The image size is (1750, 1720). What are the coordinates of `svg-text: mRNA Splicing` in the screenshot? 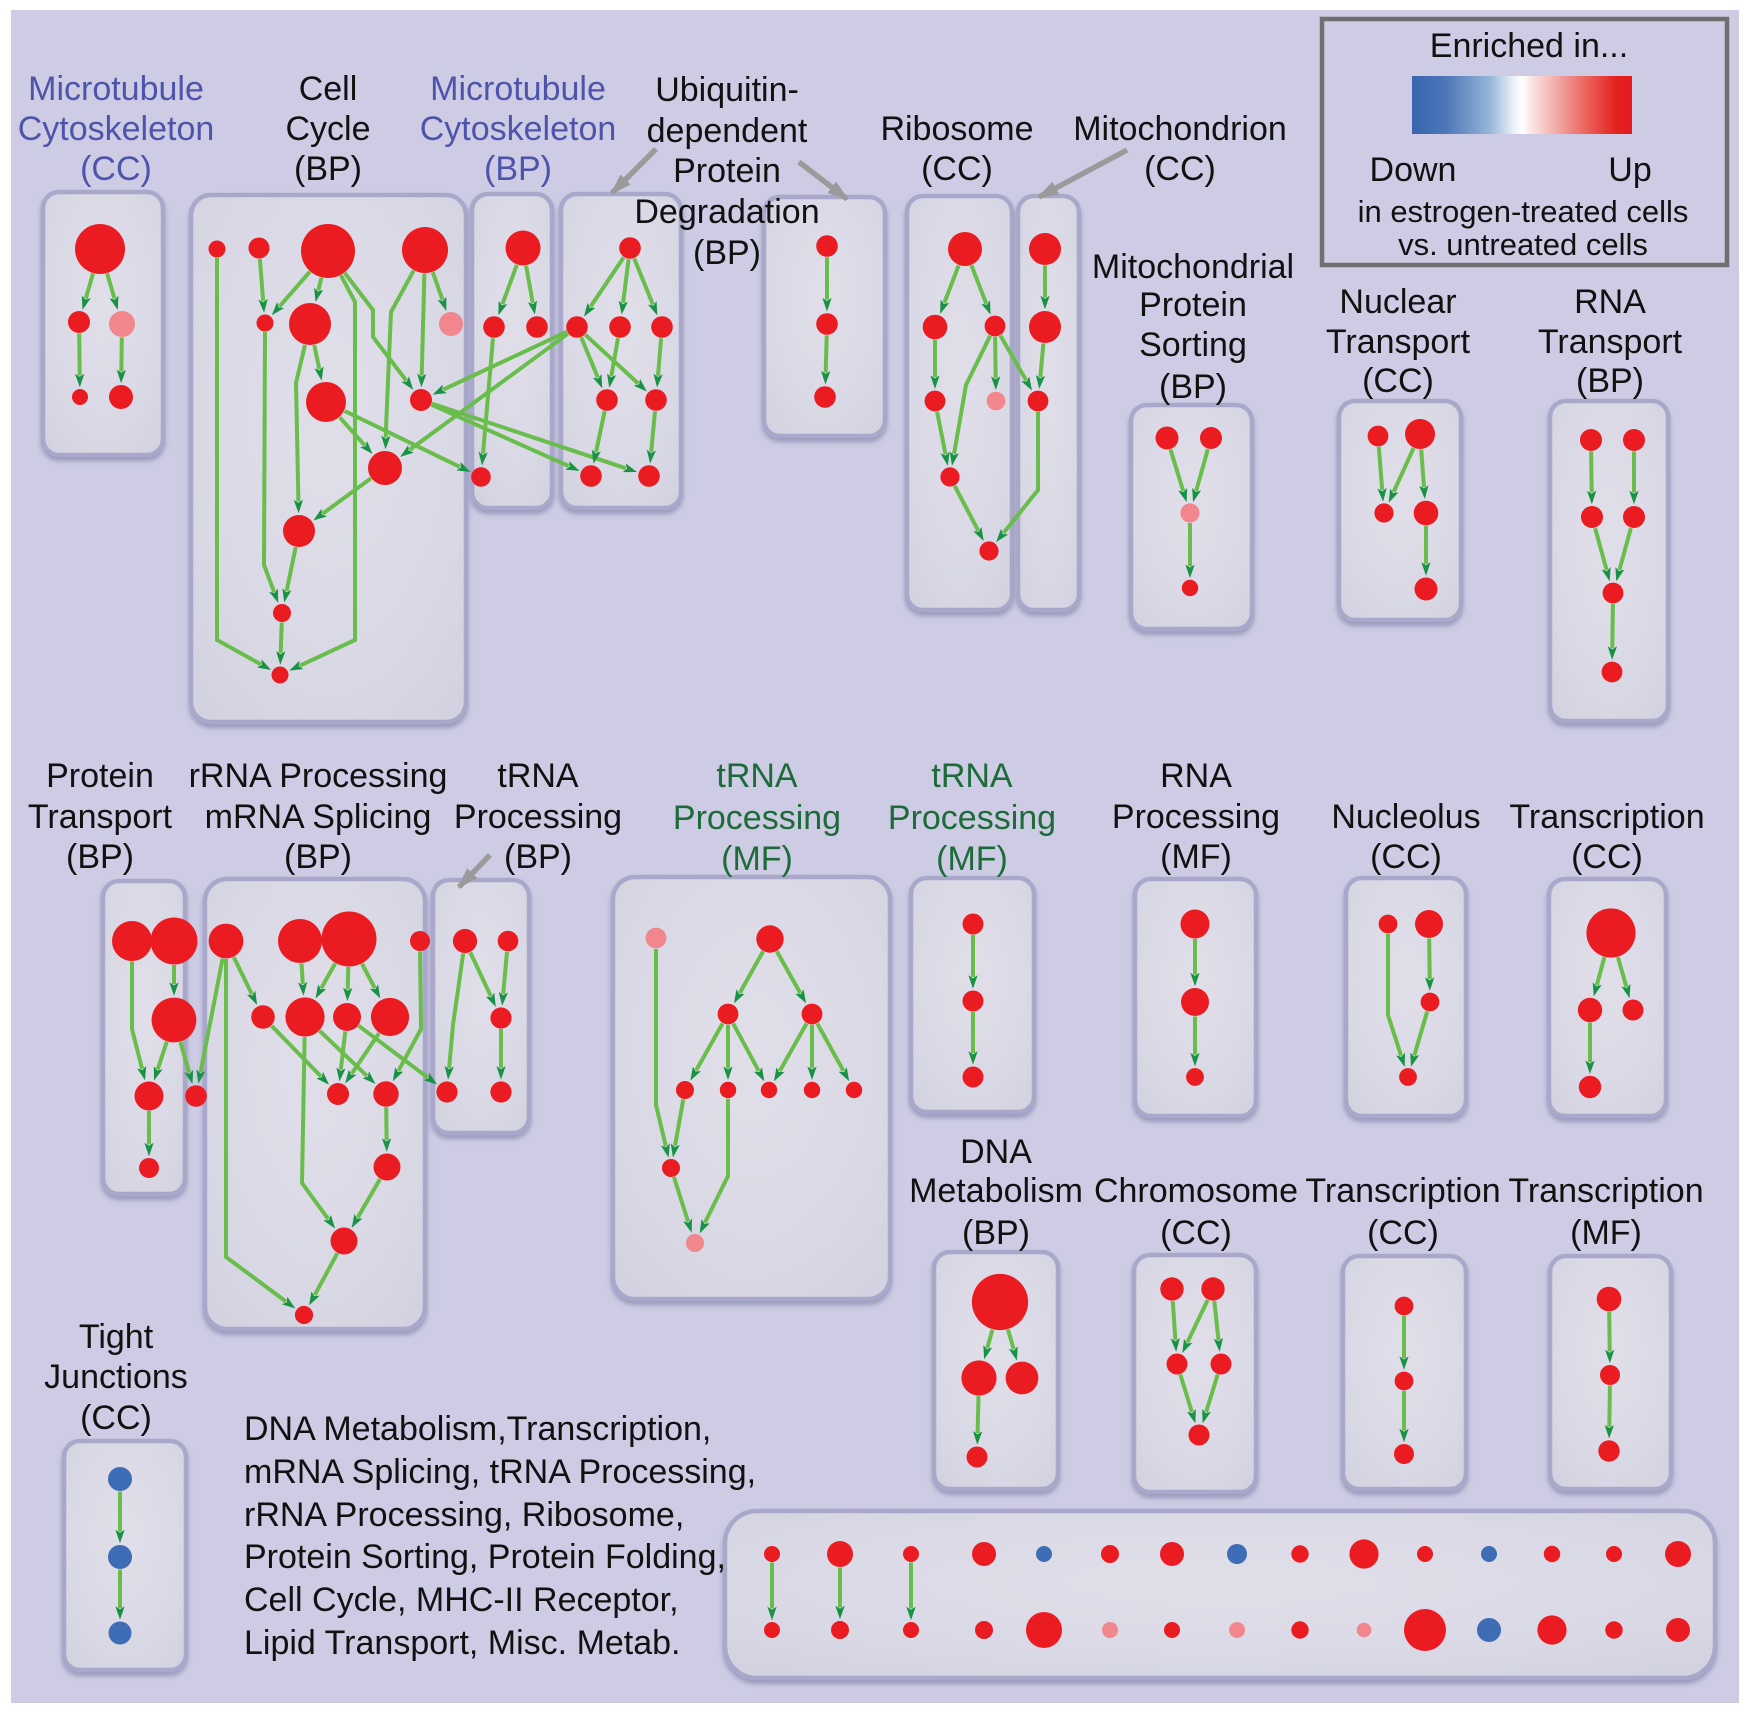 It's located at (318, 817).